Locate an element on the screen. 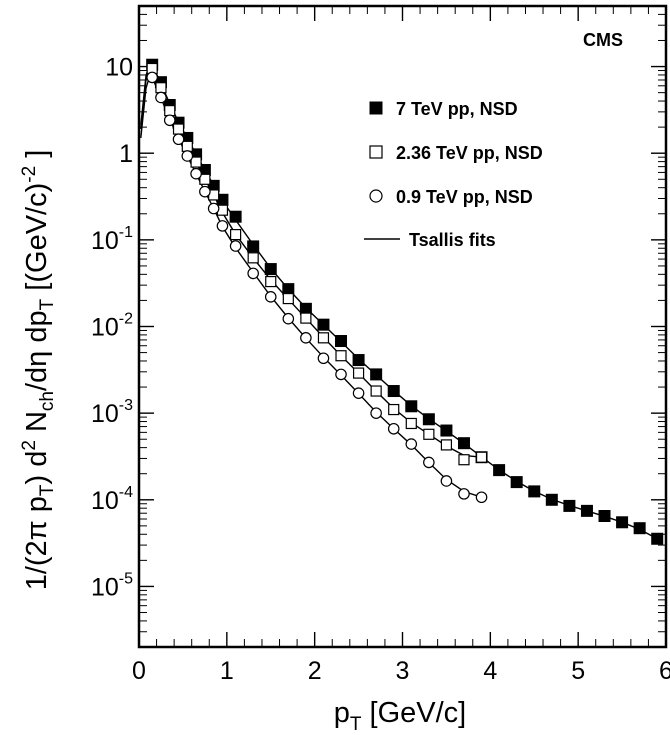  x-tick-label: 3 is located at coordinates (403, 671).